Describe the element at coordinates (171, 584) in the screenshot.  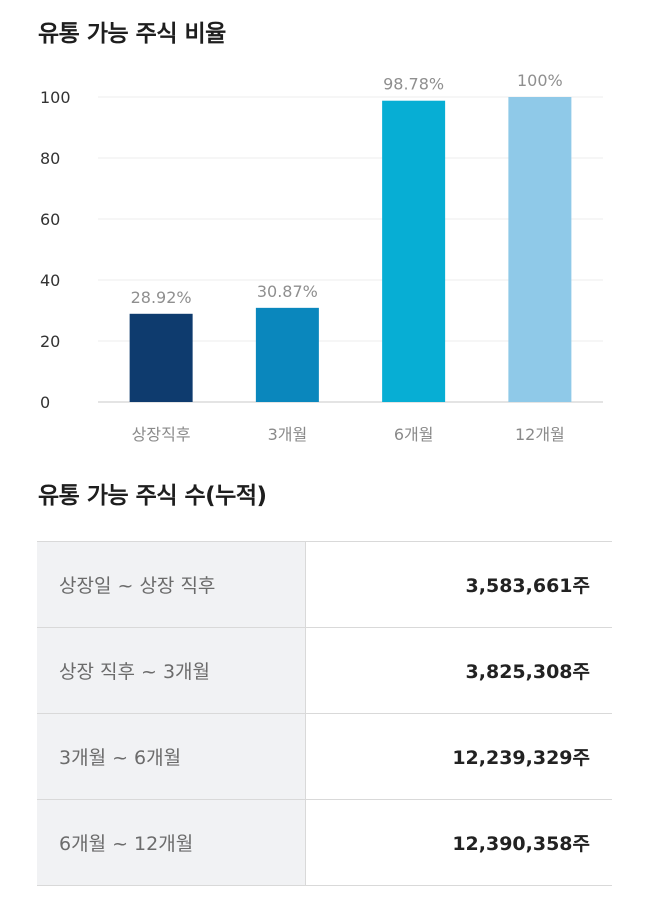
I see `period-cell: 상장일 ~ 상장 직후` at that location.